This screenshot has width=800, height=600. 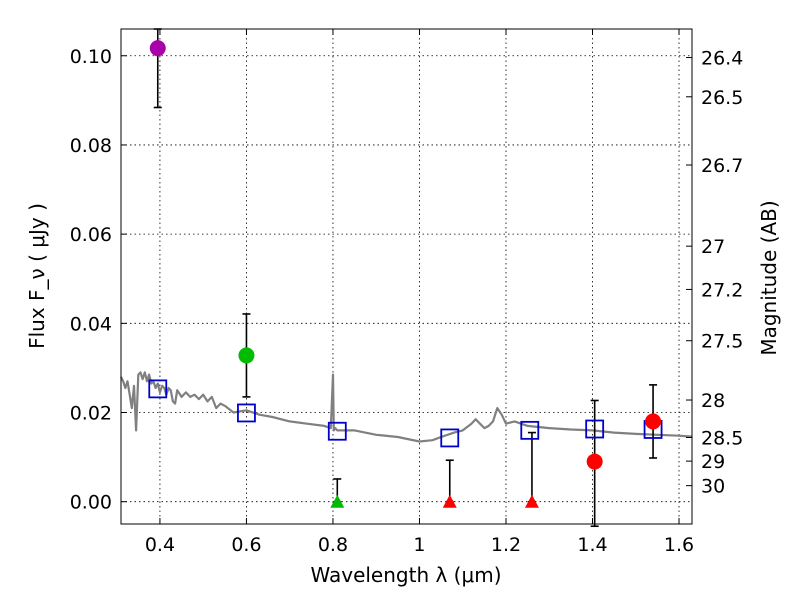 I want to click on right-axis-label: Magnitude (AB), so click(x=769, y=277).